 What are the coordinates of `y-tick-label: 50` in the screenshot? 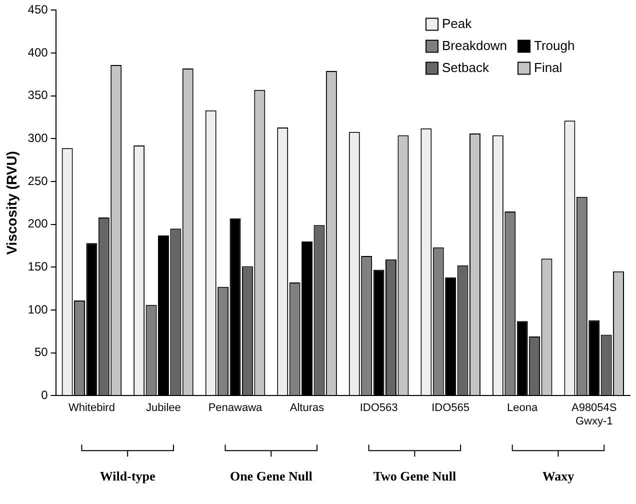 It's located at (41, 352).